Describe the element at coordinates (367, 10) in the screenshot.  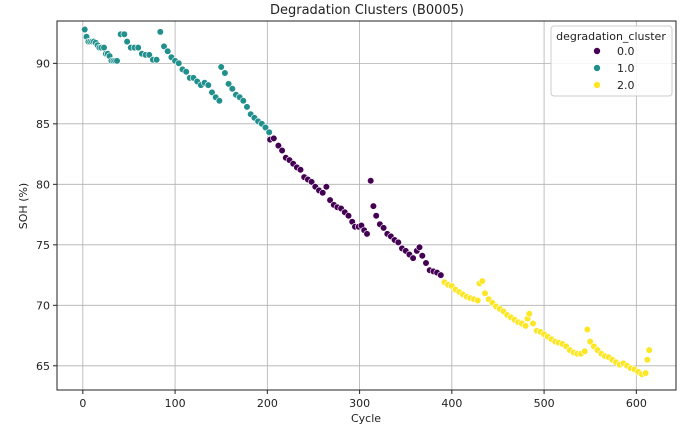
I see `chart-title: Degradation Clusters (B0005)` at that location.